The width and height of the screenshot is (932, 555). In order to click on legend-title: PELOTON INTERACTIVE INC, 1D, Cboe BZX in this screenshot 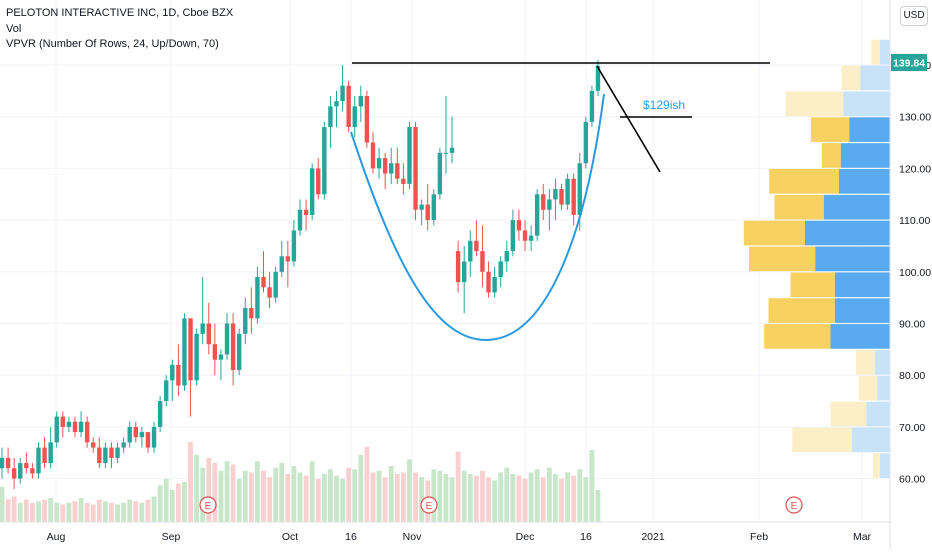, I will do `click(120, 13)`.